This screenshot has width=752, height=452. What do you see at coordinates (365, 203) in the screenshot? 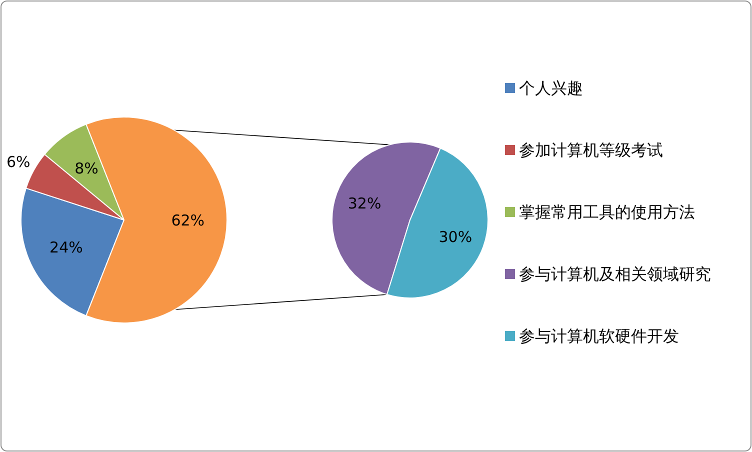
I see `data-label: 32%` at bounding box center [365, 203].